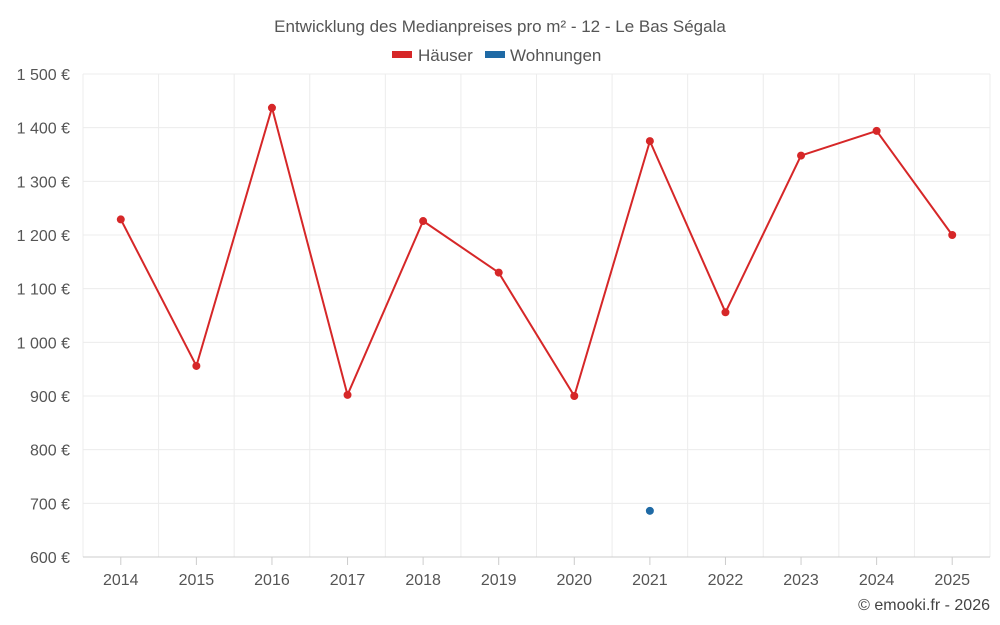 The width and height of the screenshot is (1000, 625). What do you see at coordinates (499, 580) in the screenshot?
I see `x-tick-label: 2019` at bounding box center [499, 580].